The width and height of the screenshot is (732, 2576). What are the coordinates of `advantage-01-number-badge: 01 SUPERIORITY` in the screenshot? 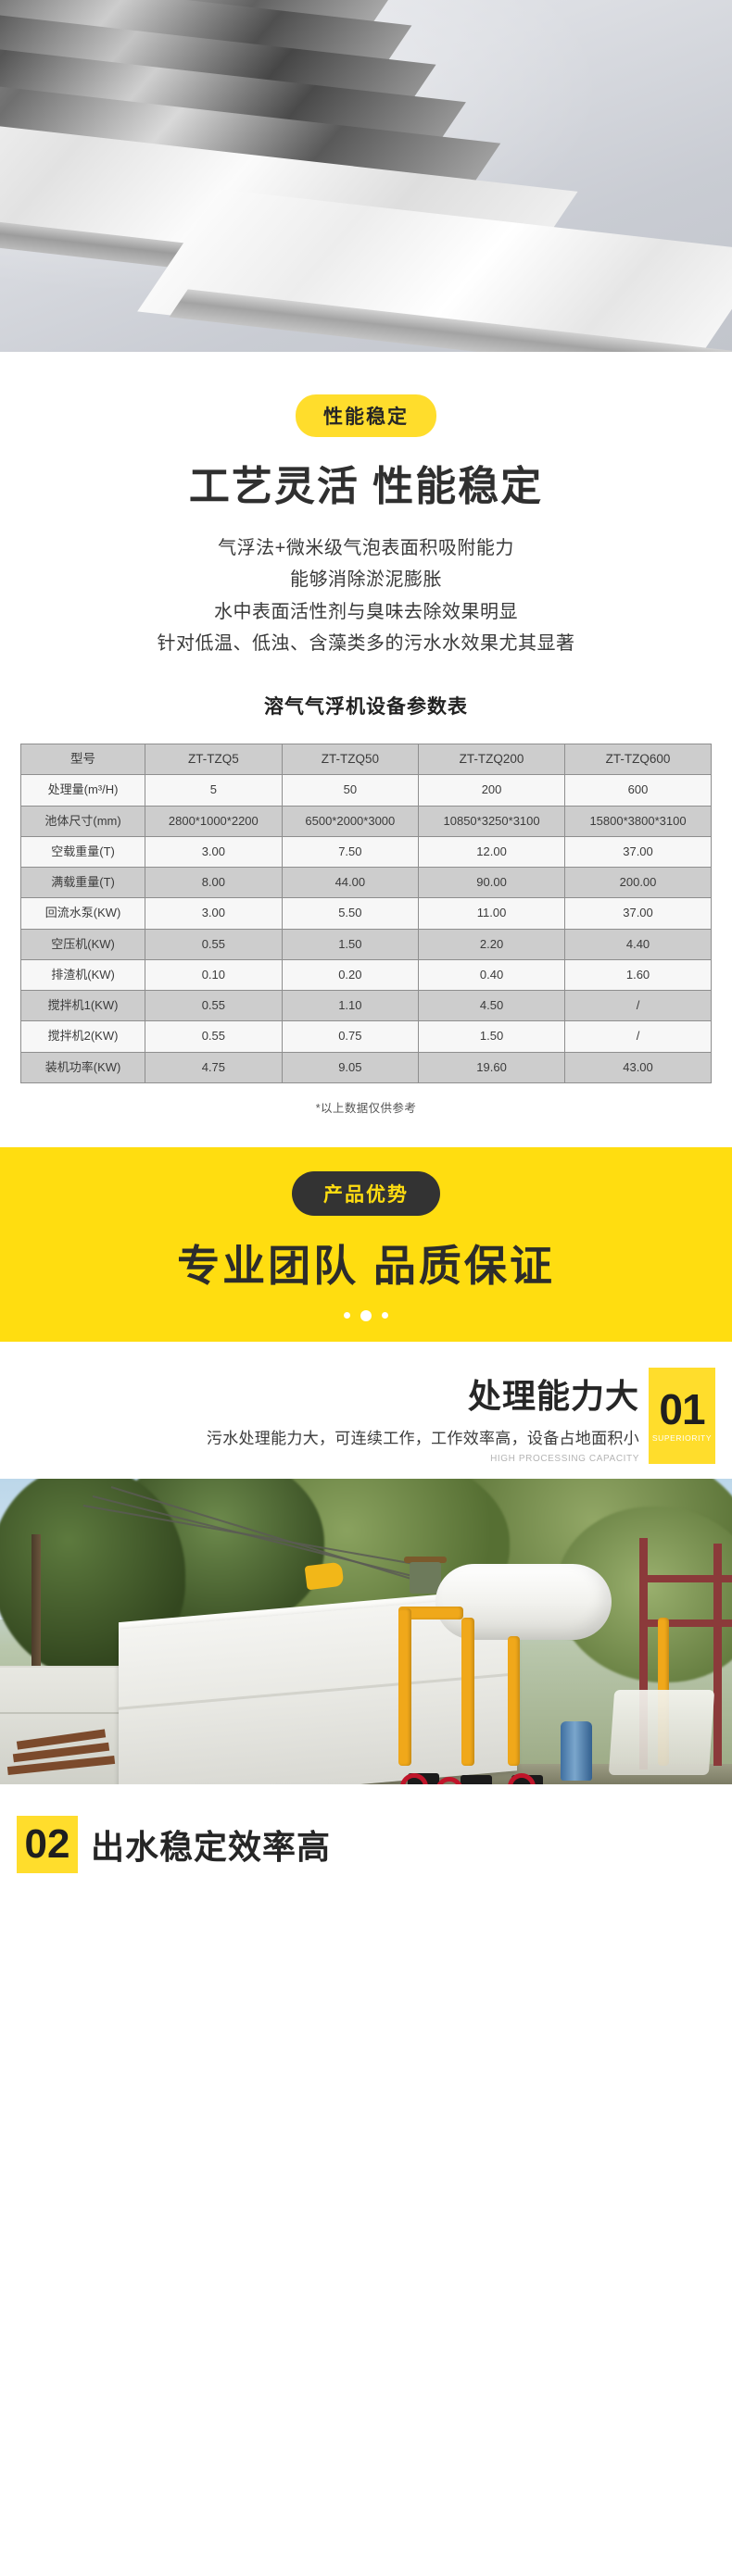 It's located at (682, 1416).